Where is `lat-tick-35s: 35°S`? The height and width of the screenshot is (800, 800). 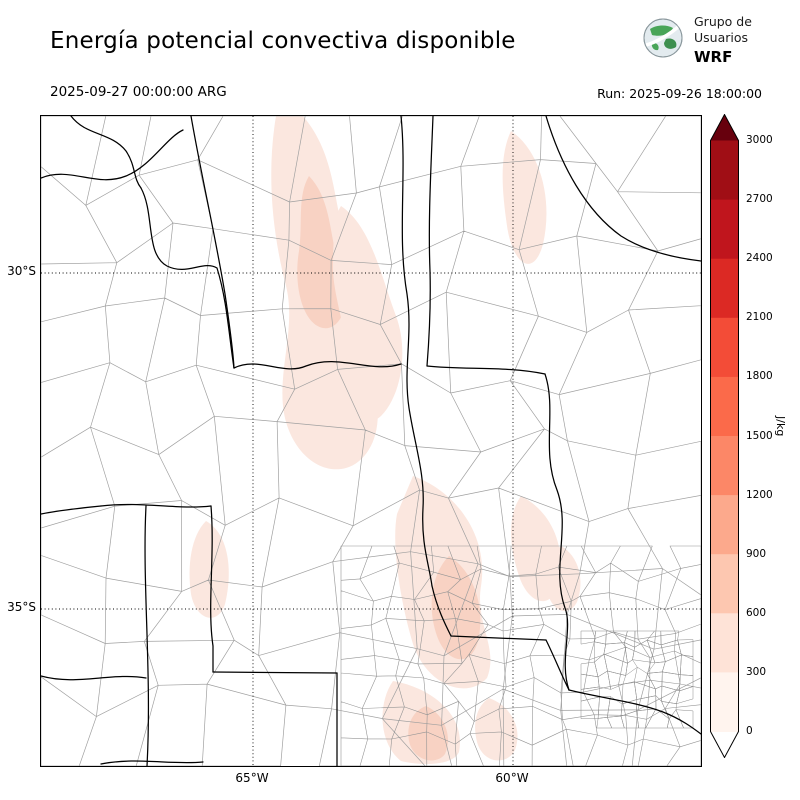 lat-tick-35s: 35°S is located at coordinates (21, 607).